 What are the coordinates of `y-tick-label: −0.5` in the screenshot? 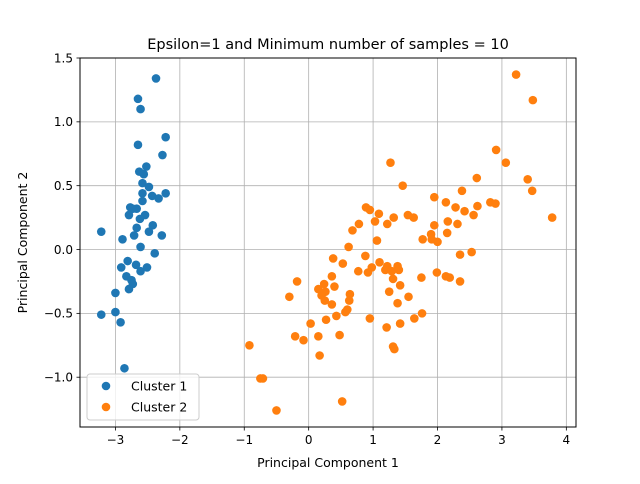 It's located at (58, 314).